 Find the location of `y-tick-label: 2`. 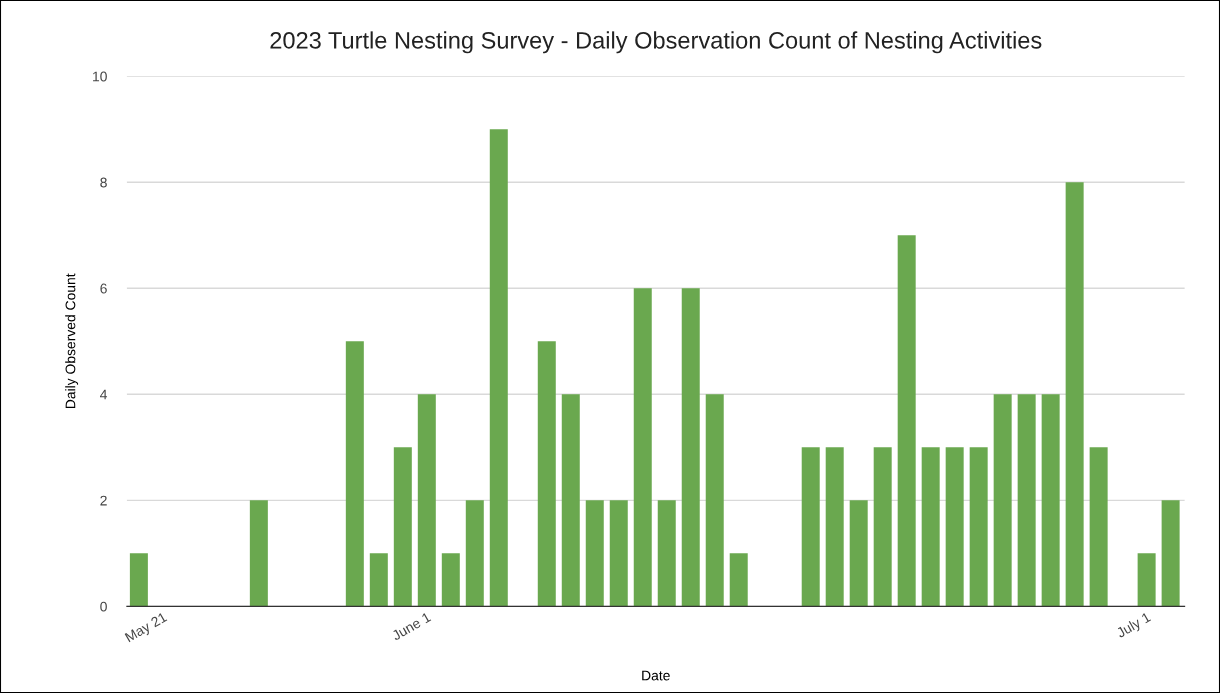

y-tick-label: 2 is located at coordinates (103, 500).